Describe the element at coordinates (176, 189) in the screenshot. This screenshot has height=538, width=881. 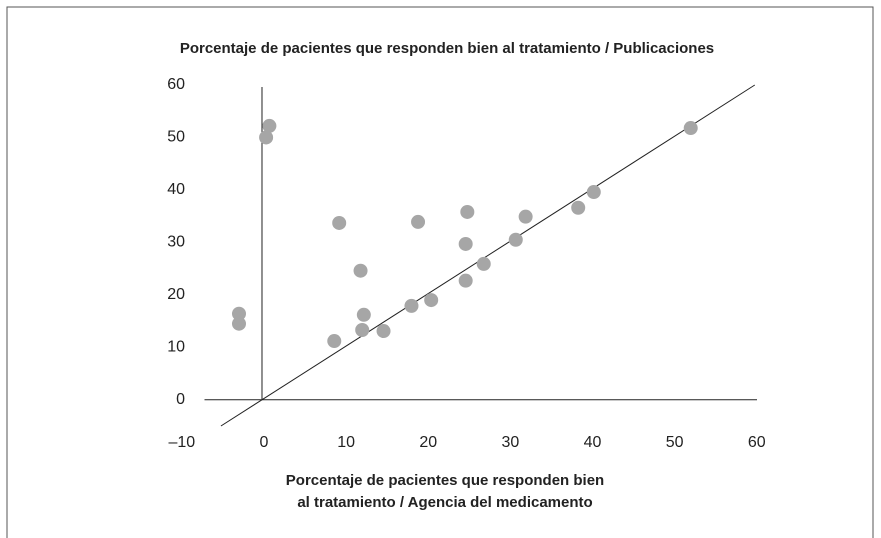
I see `y-tick-label: 40` at that location.